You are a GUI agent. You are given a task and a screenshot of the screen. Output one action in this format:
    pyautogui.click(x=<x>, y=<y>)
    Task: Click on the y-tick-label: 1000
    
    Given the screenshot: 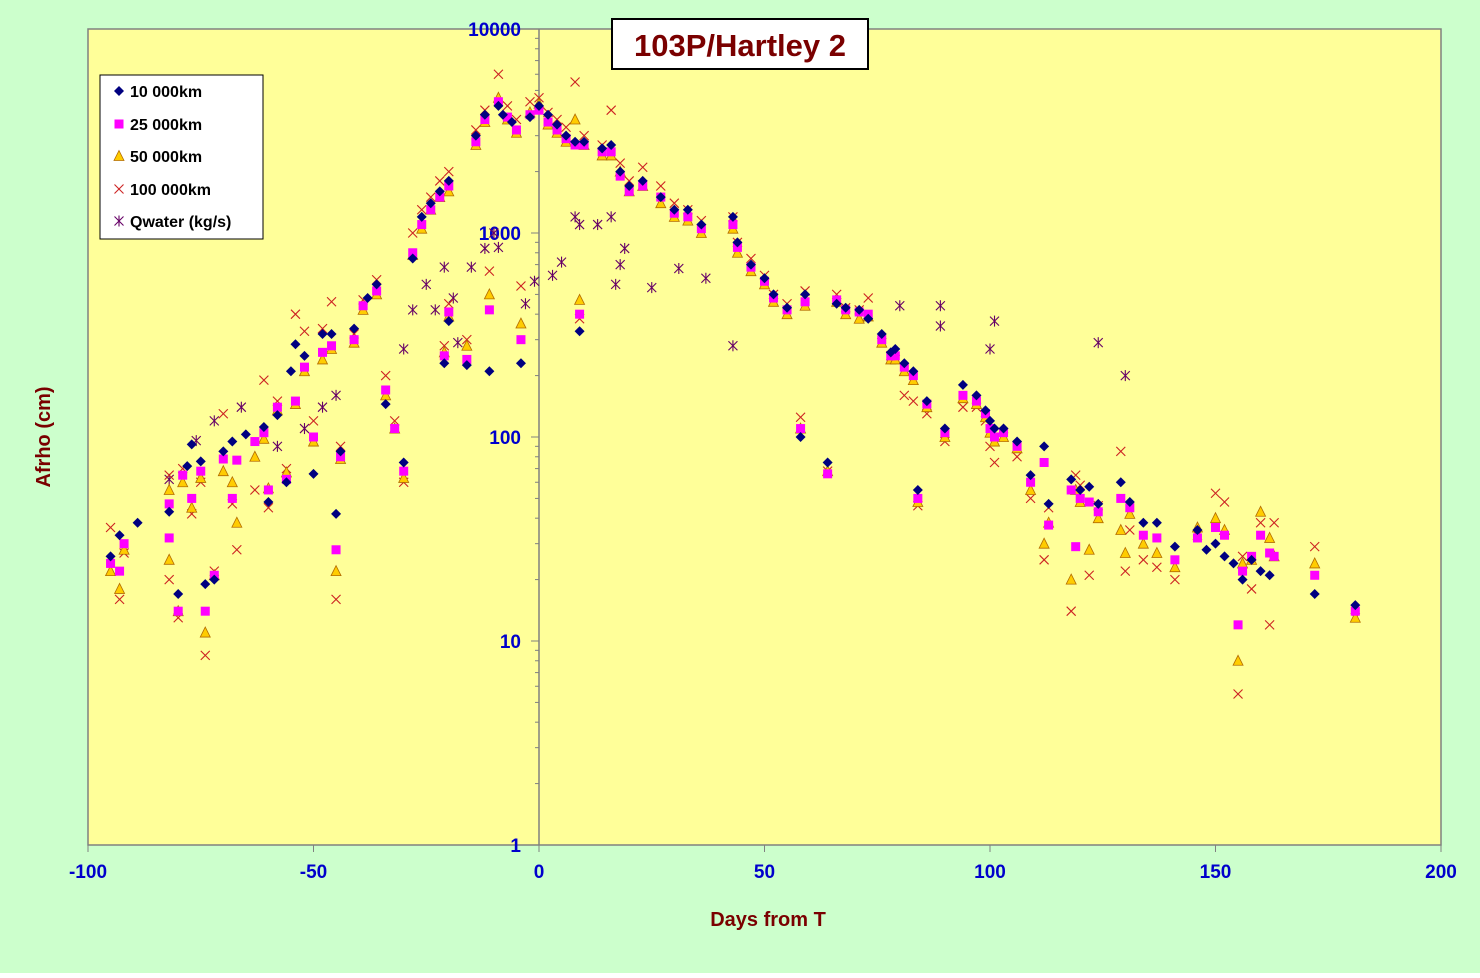 What is the action you would take?
    pyautogui.click(x=500, y=234)
    